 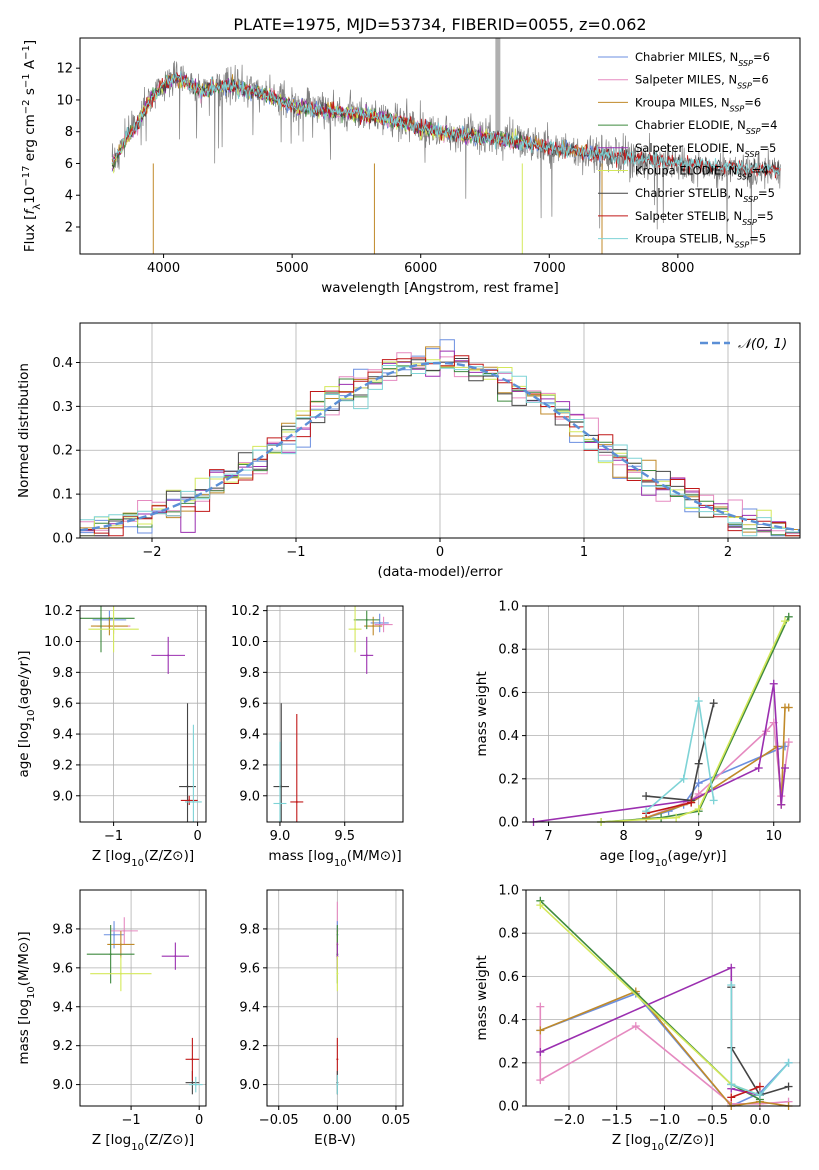 What do you see at coordinates (335, 998) in the screenshot?
I see `mass-vs-ebv-frame` at bounding box center [335, 998].